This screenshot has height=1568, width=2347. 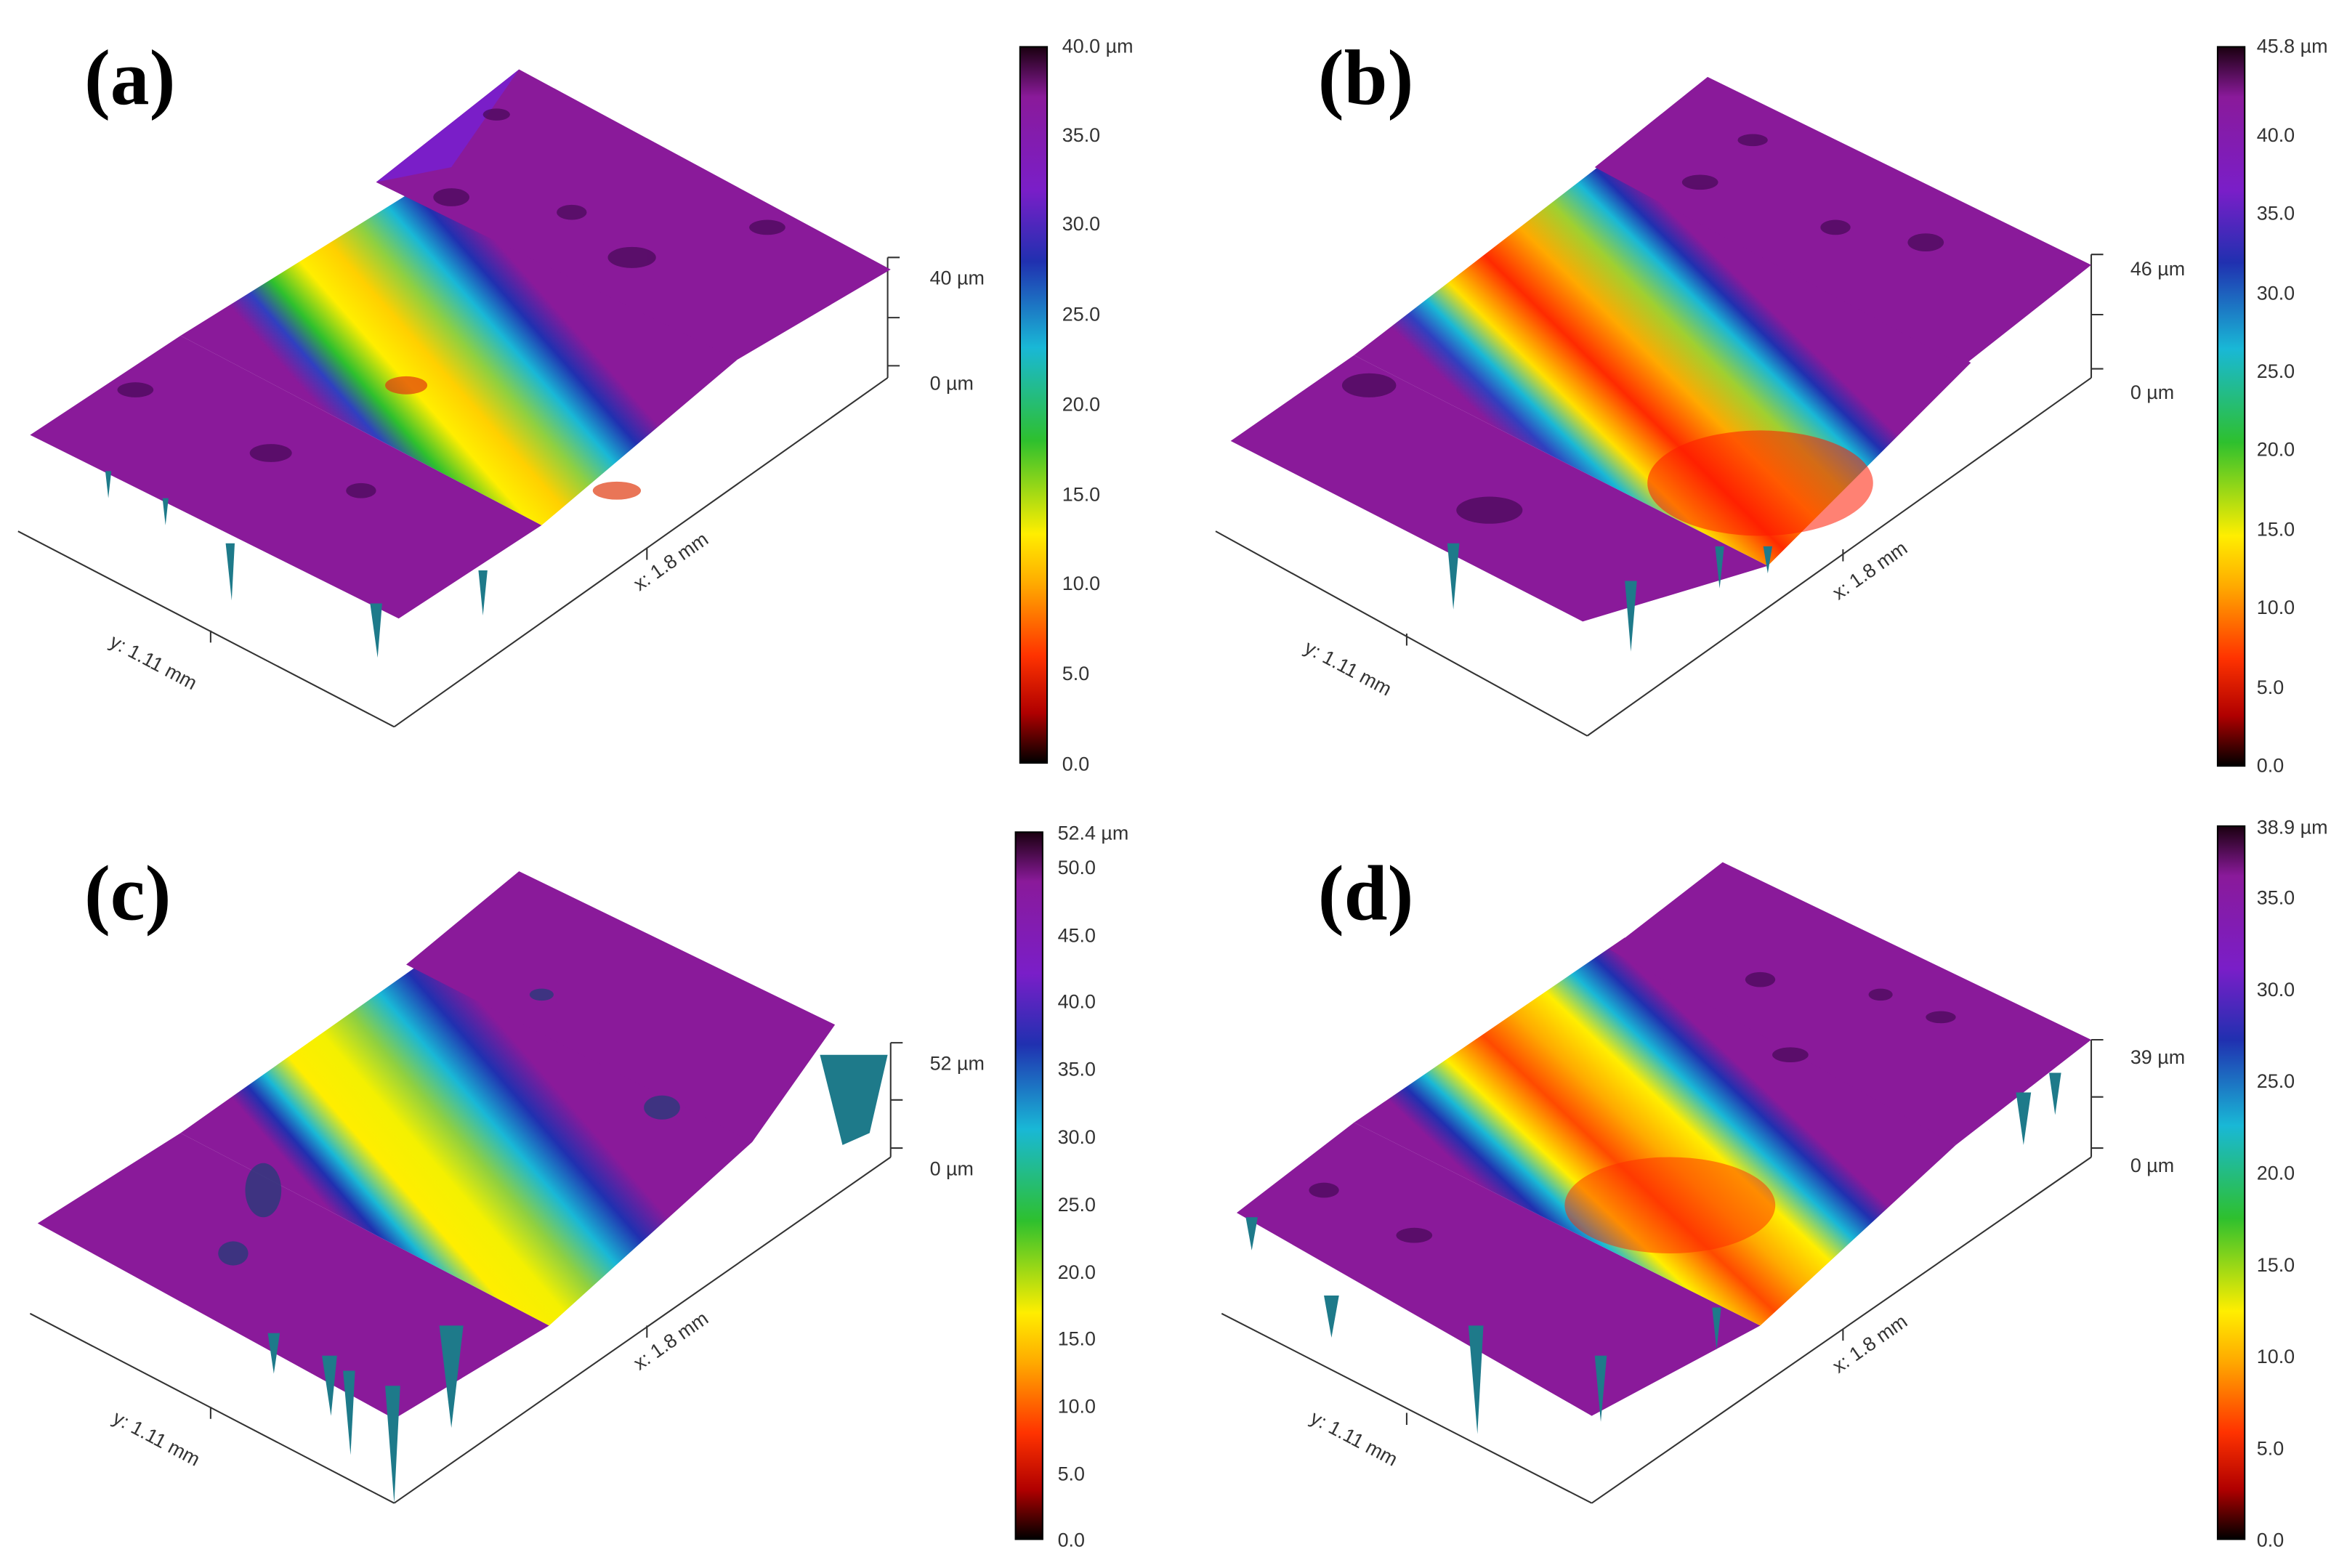 What do you see at coordinates (130, 78) in the screenshot?
I see `panel-label: (a)` at bounding box center [130, 78].